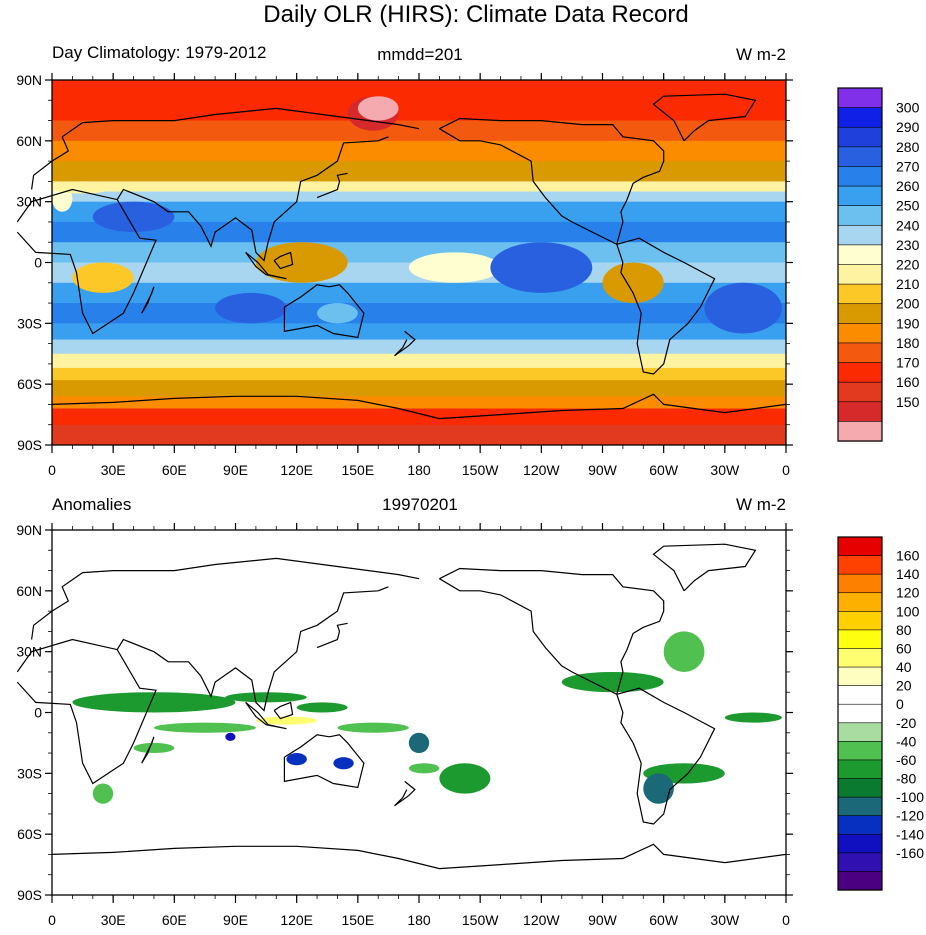 This screenshot has height=935, width=926. What do you see at coordinates (906, 779) in the screenshot?
I see `colorbar-label: -80` at bounding box center [906, 779].